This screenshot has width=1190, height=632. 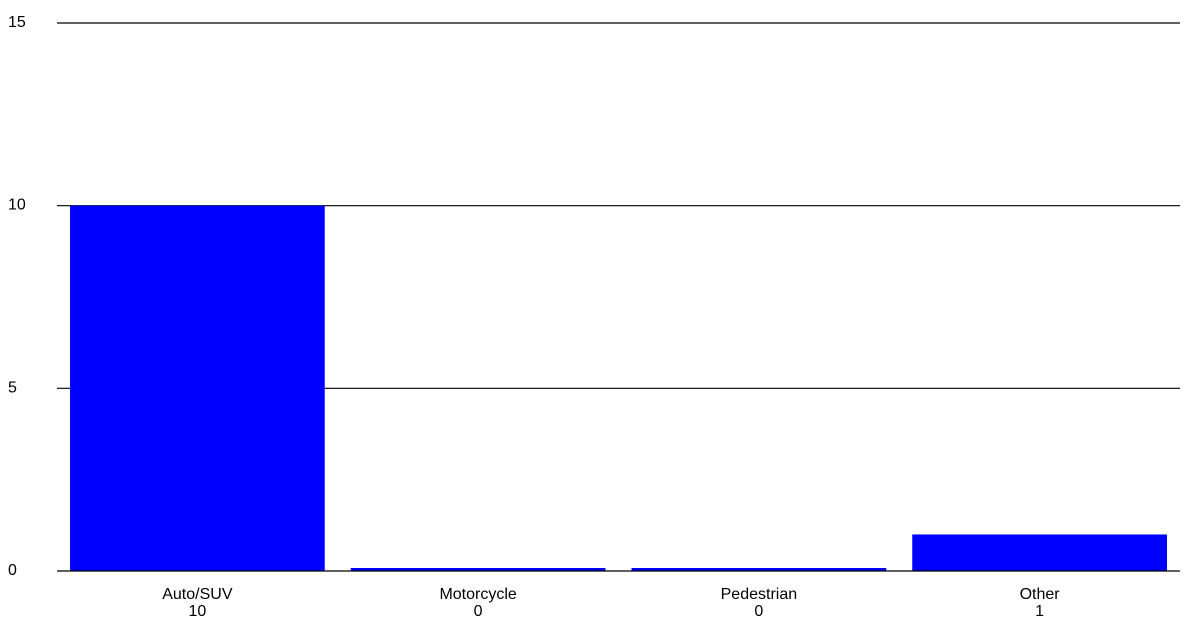 I want to click on x-category-label: Other, so click(x=1040, y=594).